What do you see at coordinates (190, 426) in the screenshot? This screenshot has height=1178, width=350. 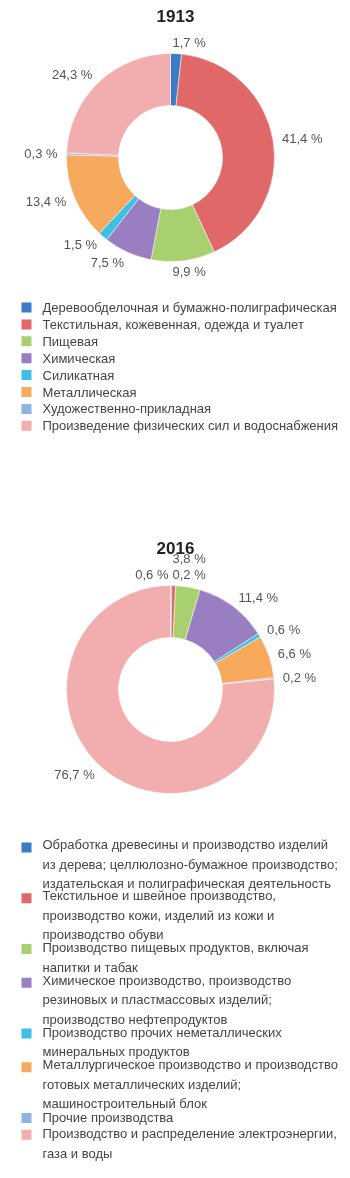 I see `legend-label: Произведение физических сил и водоснабжения` at bounding box center [190, 426].